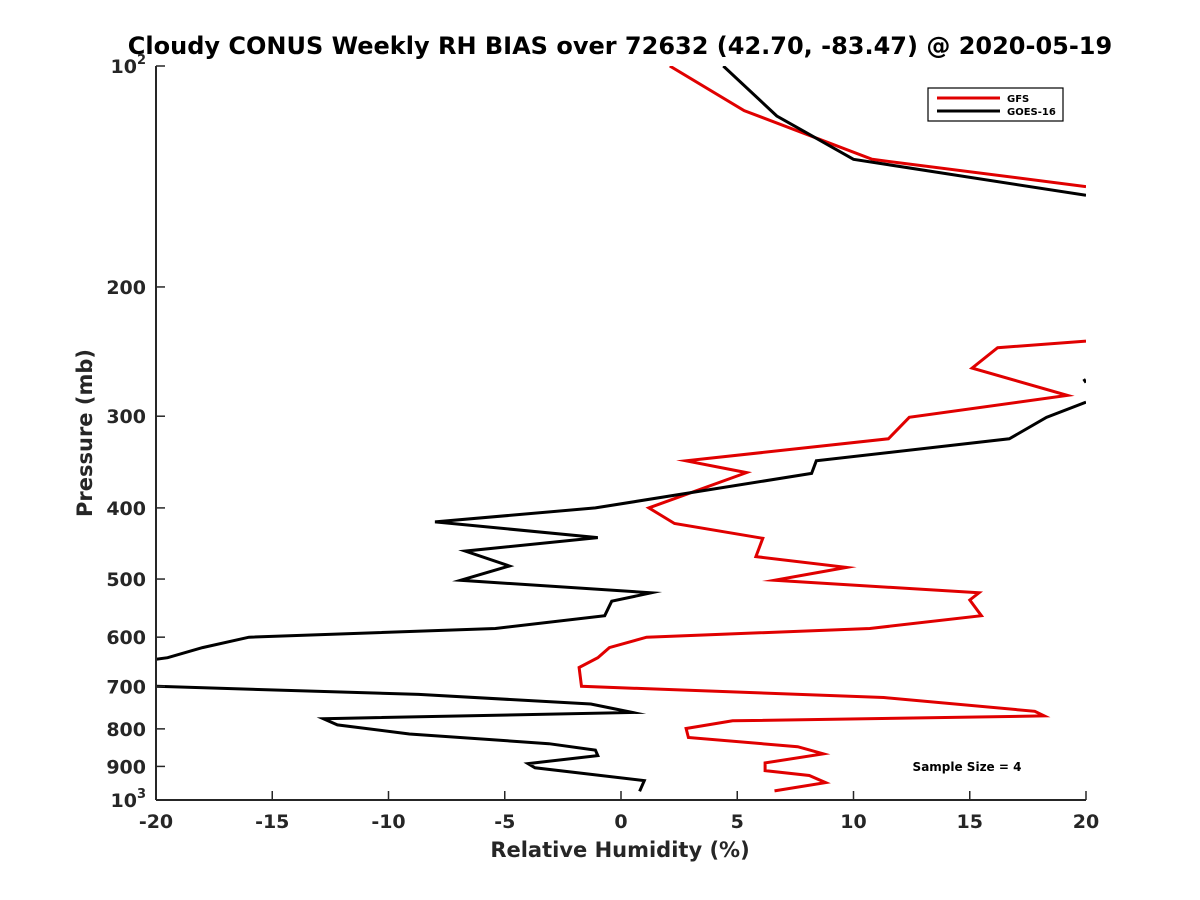 The width and height of the screenshot is (1200, 900). Describe the element at coordinates (141, 794) in the screenshot. I see `y-tick-exponent: 3` at that location.